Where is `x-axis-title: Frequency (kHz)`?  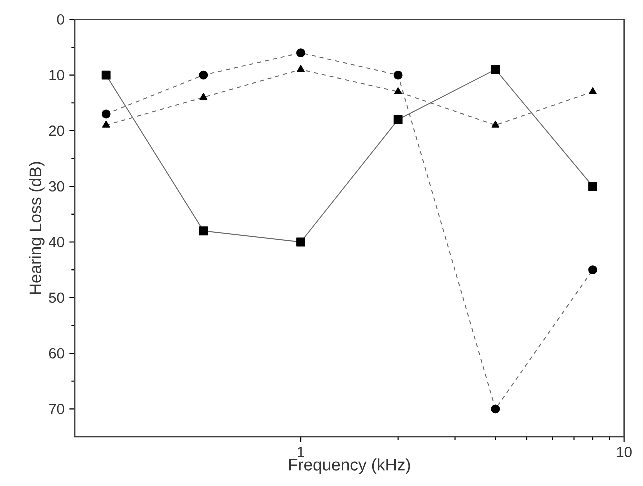 x-axis-title: Frequency (kHz) is located at coordinates (349, 466).